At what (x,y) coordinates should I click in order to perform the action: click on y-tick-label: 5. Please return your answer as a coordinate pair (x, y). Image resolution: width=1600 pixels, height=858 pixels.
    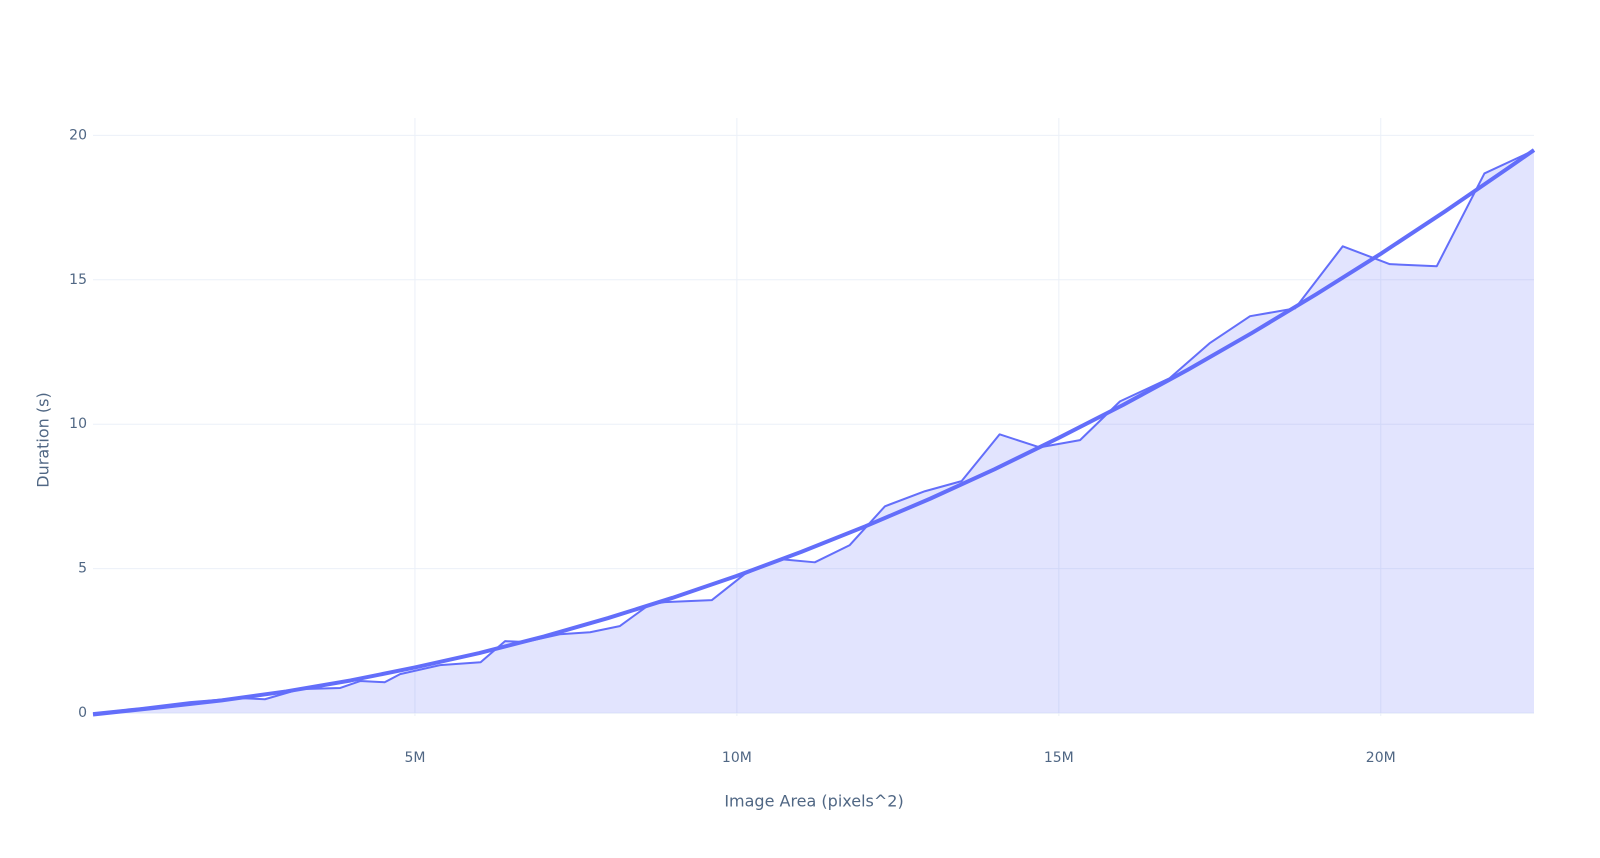
    Looking at the image, I should click on (82, 569).